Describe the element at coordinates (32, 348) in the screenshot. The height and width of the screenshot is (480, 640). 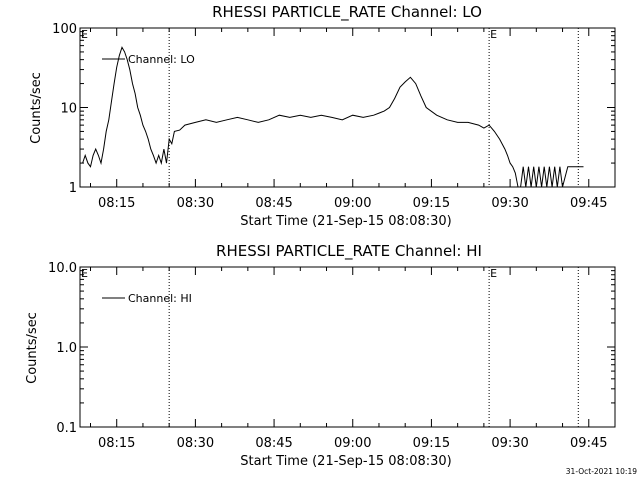
I see `hi-y-axis-label: Counts/sec` at that location.